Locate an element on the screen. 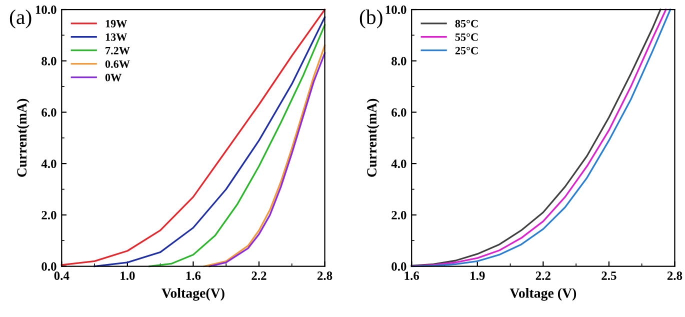 This screenshot has height=317, width=685. legend-label: 0W is located at coordinates (113, 78).